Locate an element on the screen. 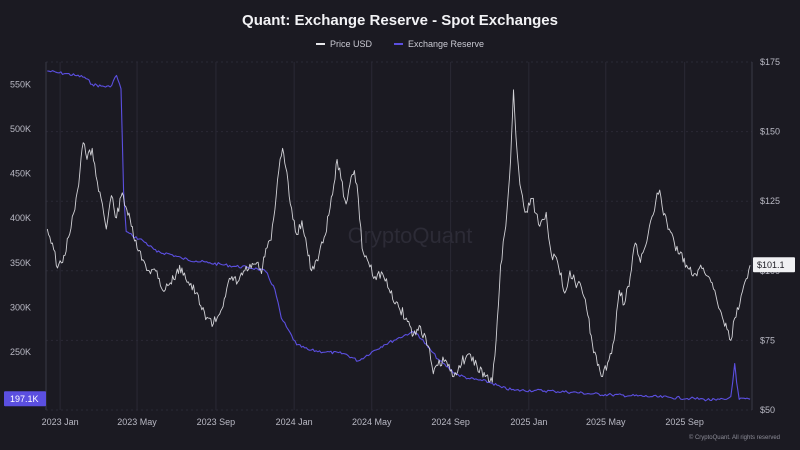  legend-swatch-reserve is located at coordinates (398, 44).